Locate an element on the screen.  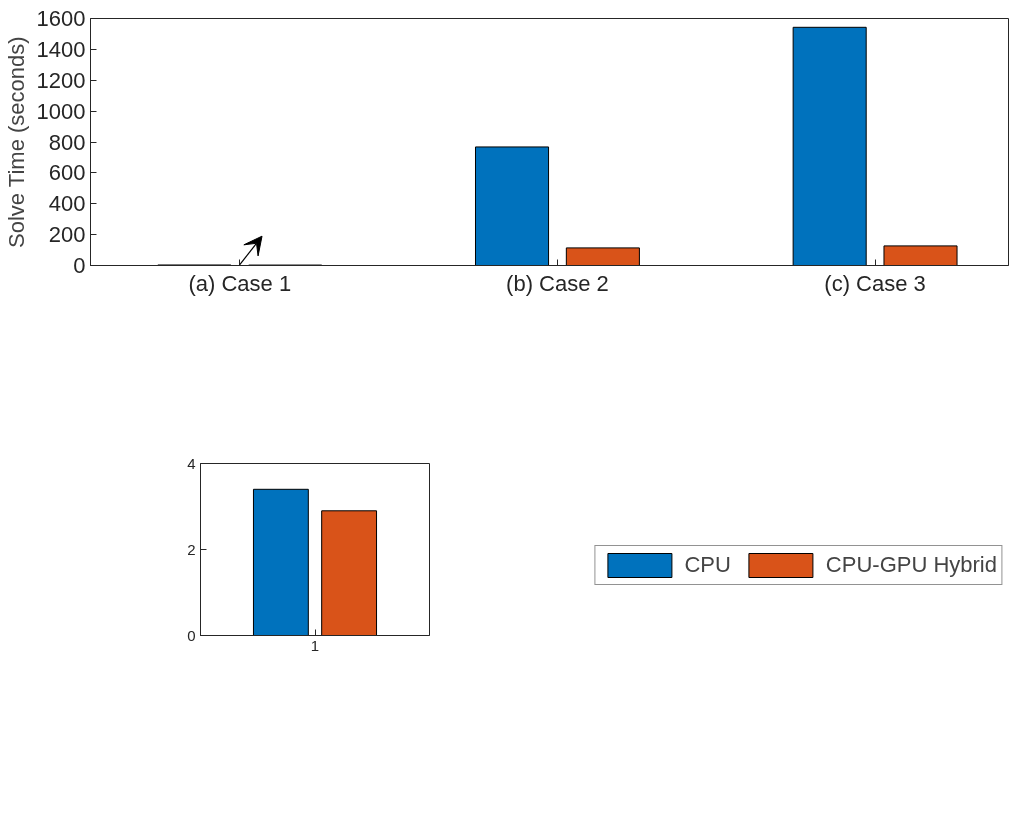
y-tick-label: 600 is located at coordinates (67, 173).